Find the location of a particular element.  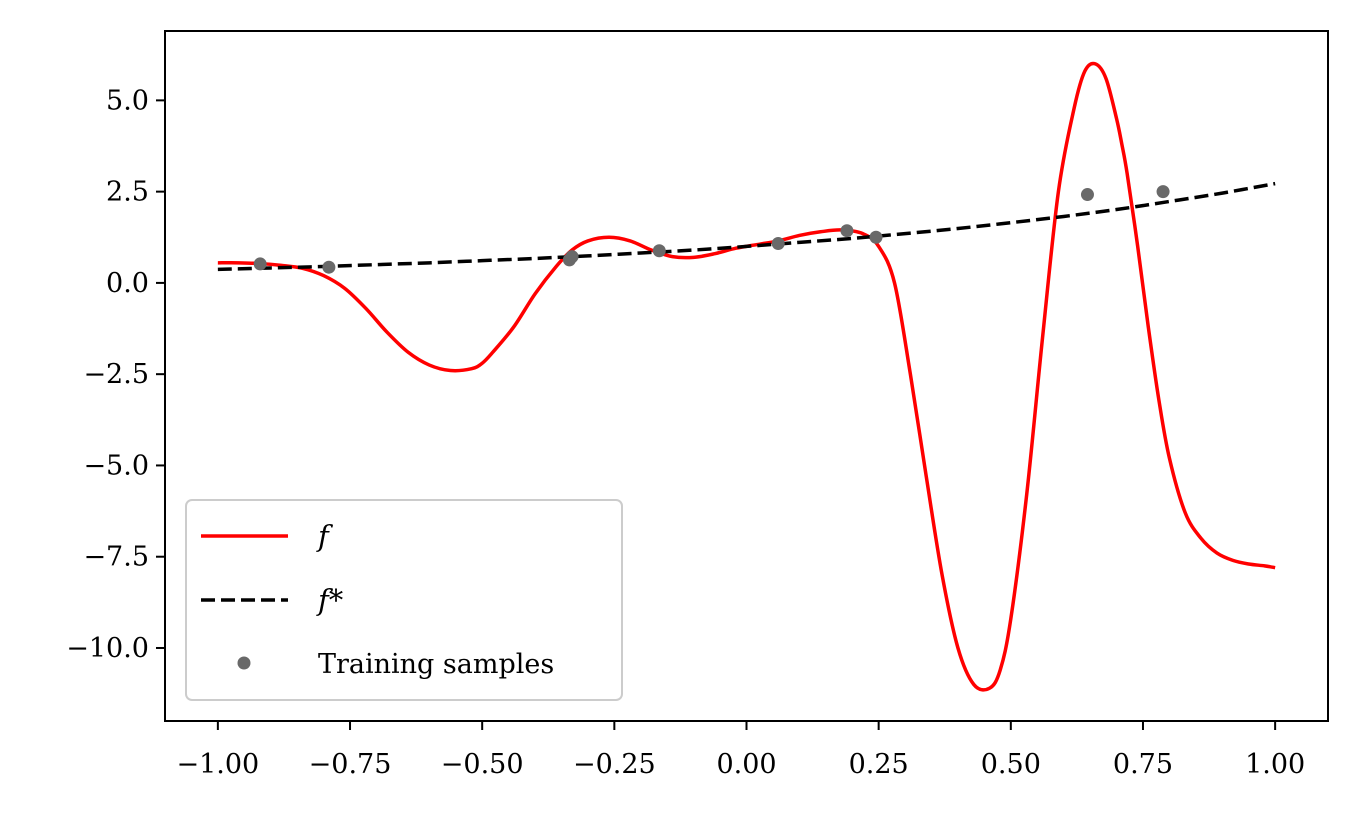

y-tick-label: −2.5 is located at coordinates (116, 374).